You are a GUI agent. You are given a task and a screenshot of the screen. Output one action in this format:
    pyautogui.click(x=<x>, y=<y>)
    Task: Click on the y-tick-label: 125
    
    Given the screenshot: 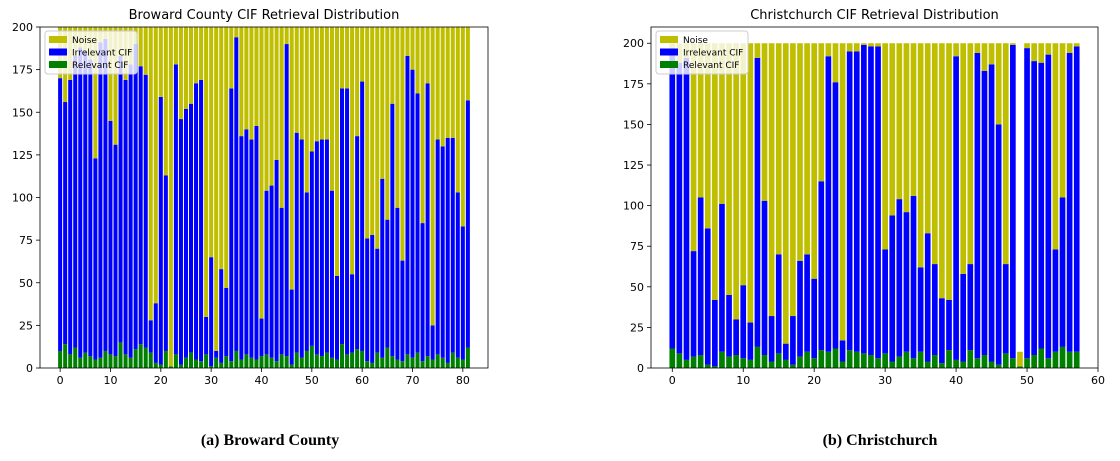 What is the action you would take?
    pyautogui.click(x=22, y=155)
    